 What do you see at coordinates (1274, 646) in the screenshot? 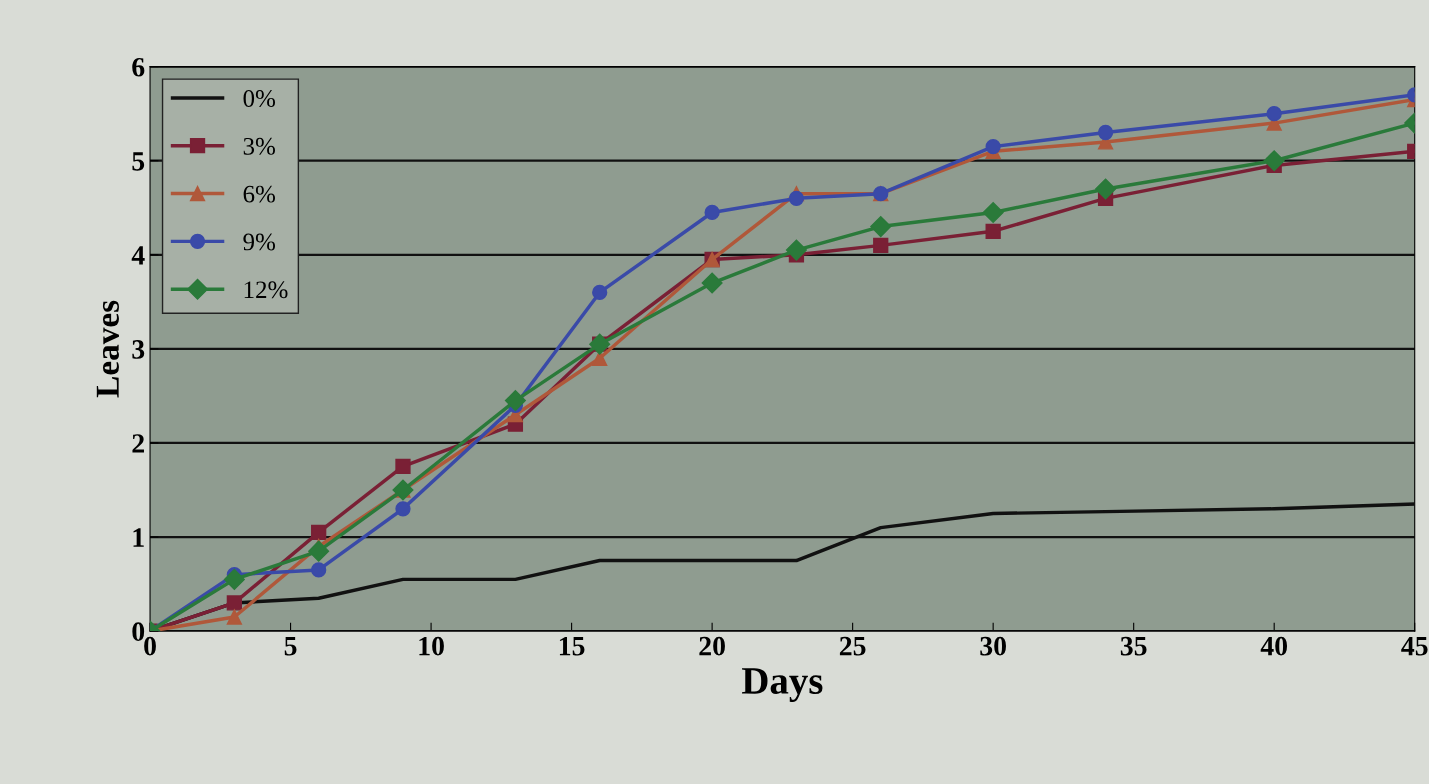
I see `x-tick-label: 40` at bounding box center [1274, 646].